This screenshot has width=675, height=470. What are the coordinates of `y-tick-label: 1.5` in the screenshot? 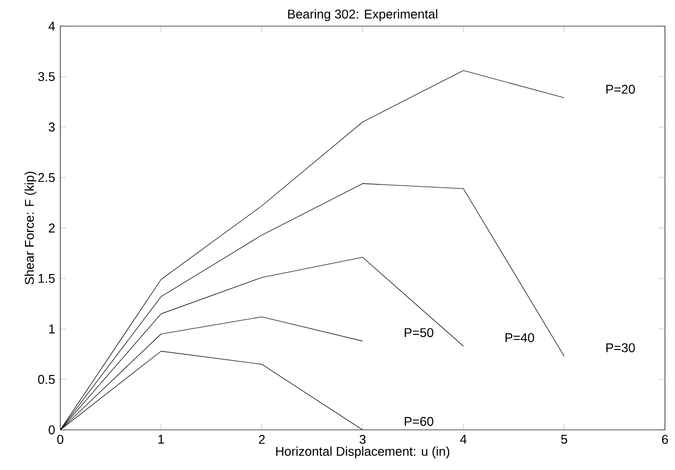 It's located at (46, 278).